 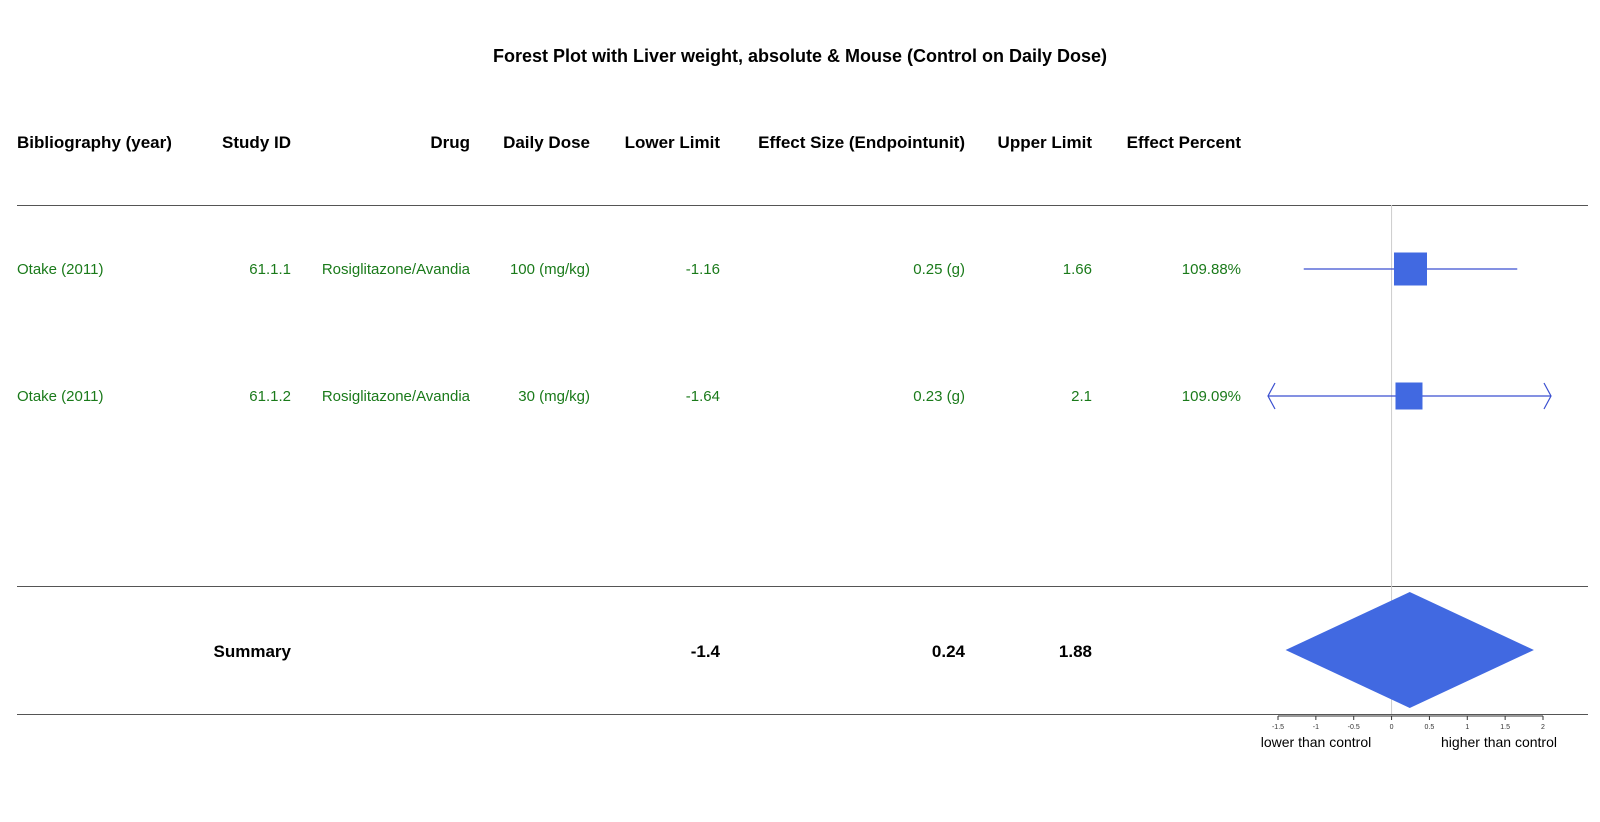 I want to click on x-tick-label: 1.5, so click(x=1505, y=727).